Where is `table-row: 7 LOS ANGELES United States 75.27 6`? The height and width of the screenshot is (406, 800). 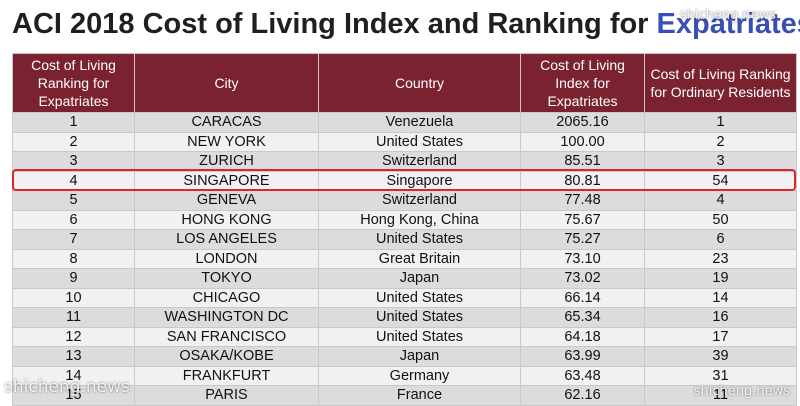 table-row: 7 LOS ANGELES United States 75.27 6 is located at coordinates (404, 239).